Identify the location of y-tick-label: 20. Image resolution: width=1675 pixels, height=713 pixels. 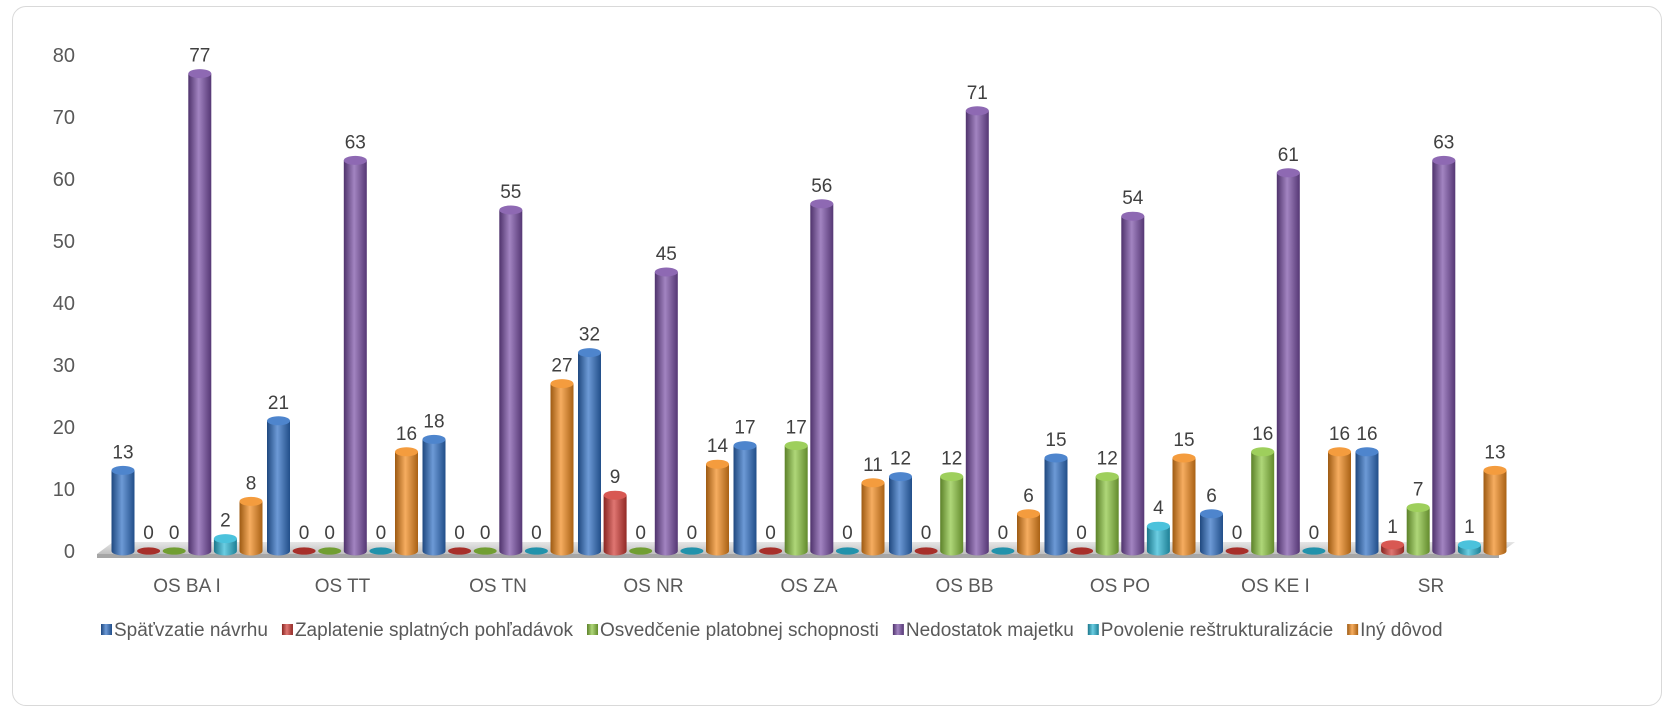
(64, 428).